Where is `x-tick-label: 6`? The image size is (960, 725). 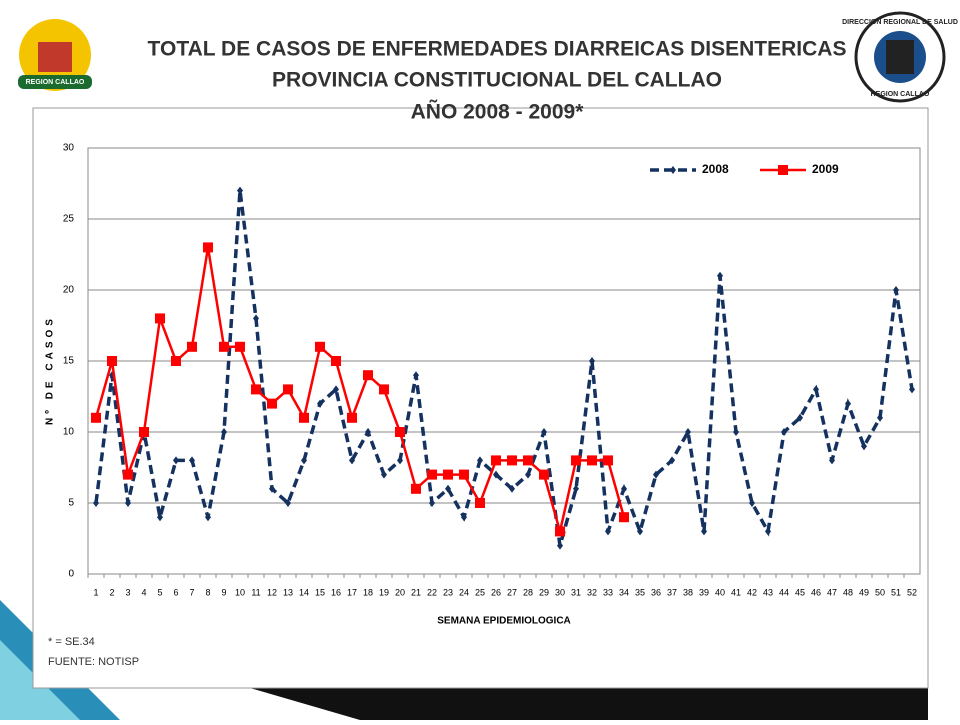
x-tick-label: 6 is located at coordinates (175, 592).